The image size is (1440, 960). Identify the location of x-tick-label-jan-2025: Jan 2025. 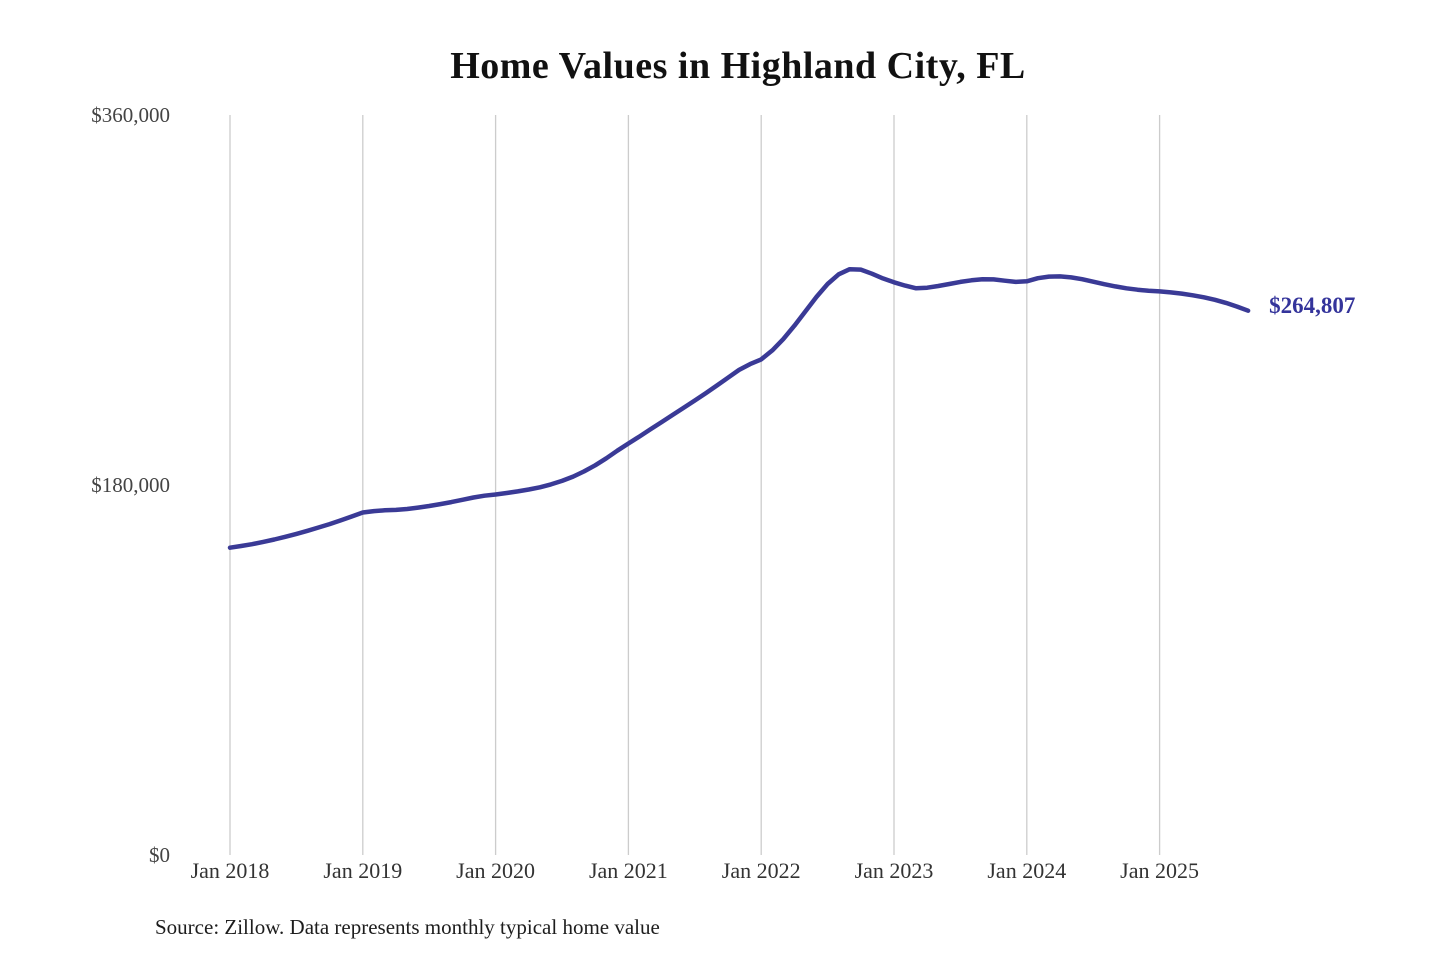
(1159, 870).